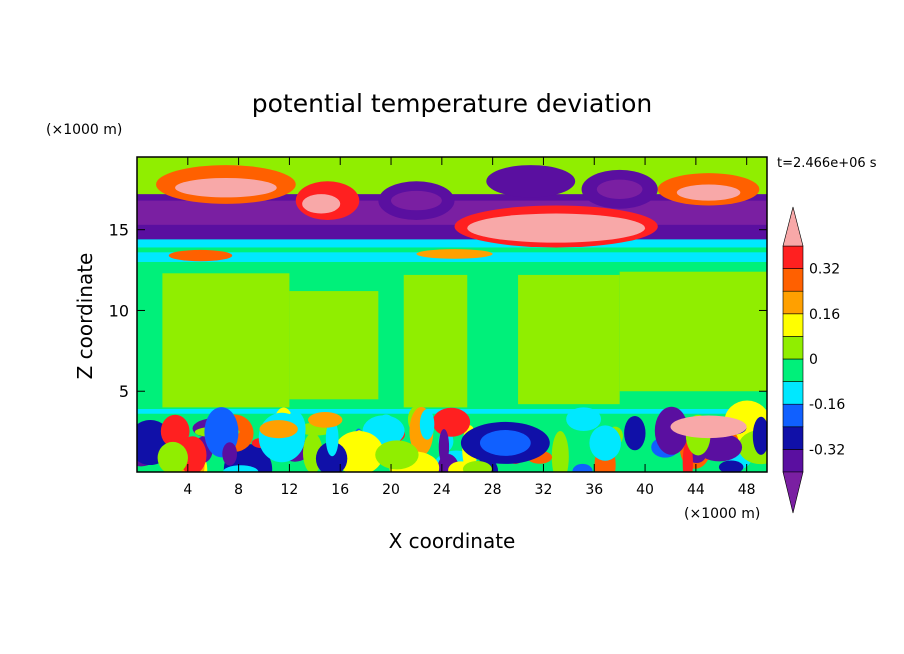 The width and height of the screenshot is (904, 654). I want to click on x-tick-label: 16, so click(340, 490).